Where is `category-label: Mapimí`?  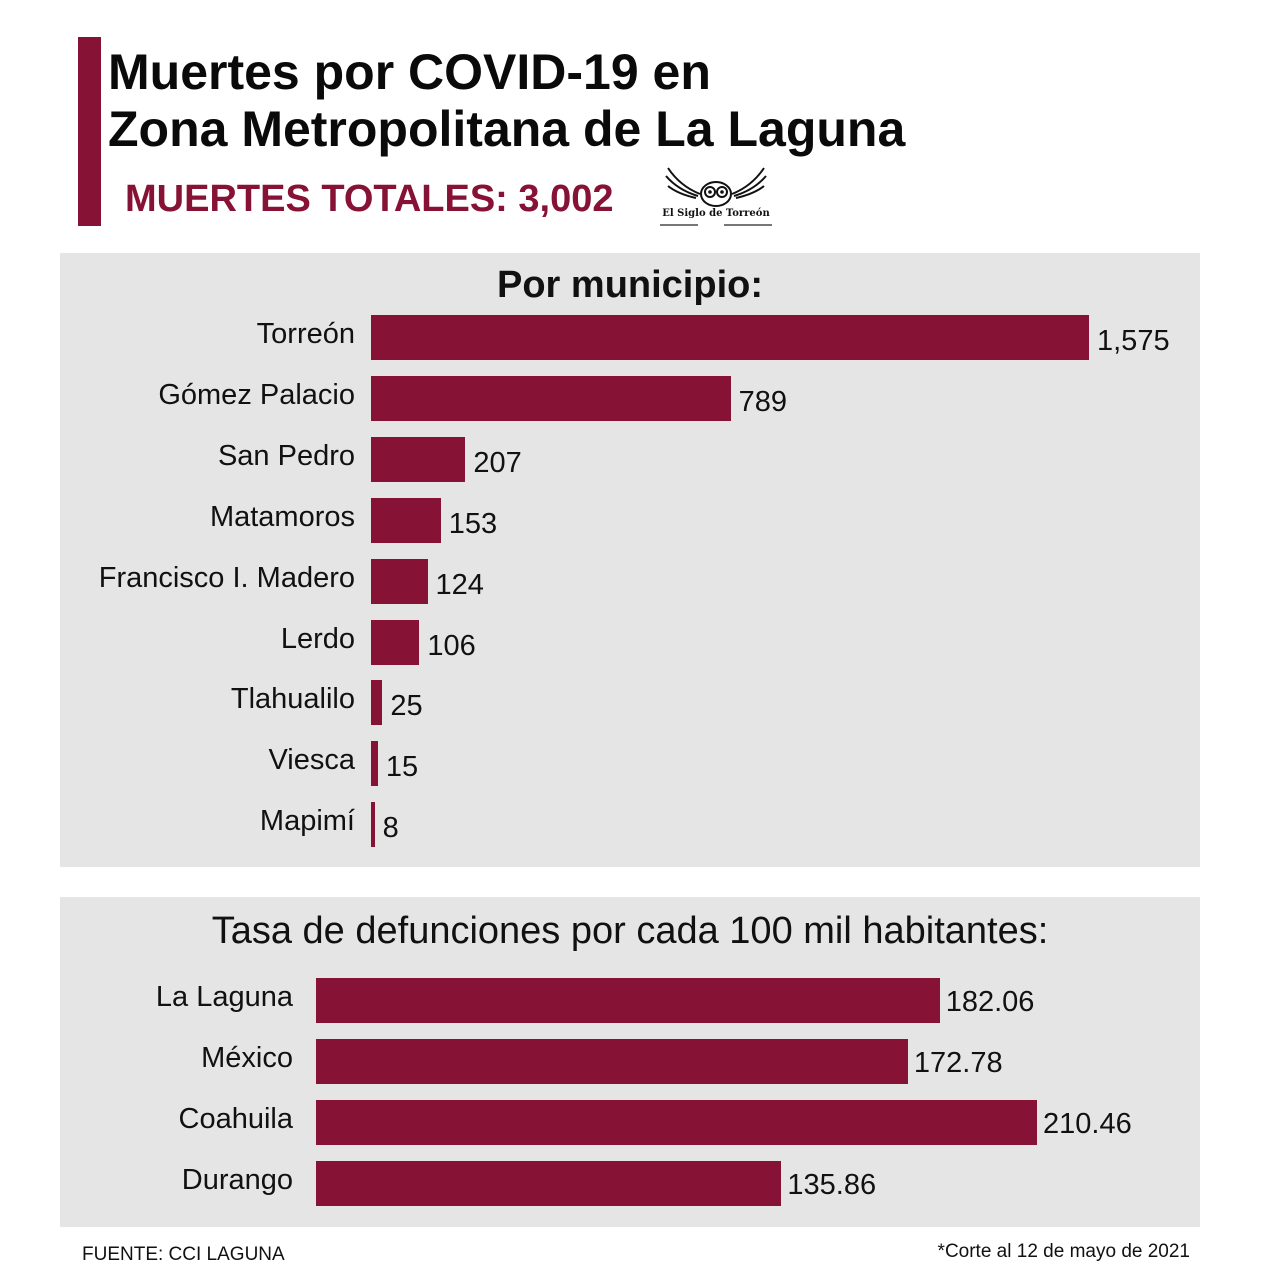 category-label: Mapimí is located at coordinates (307, 821).